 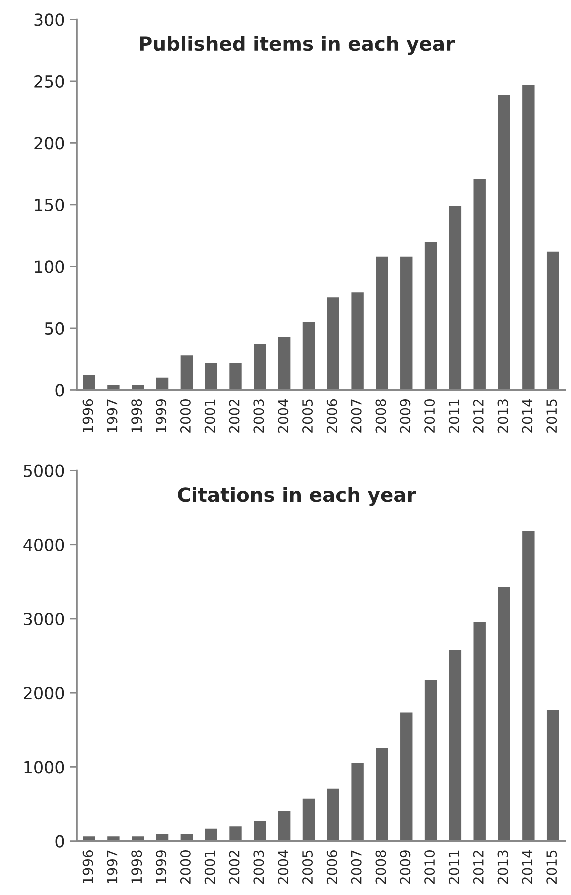 What do you see at coordinates (49, 20) in the screenshot?
I see `y-tick-label: 300` at bounding box center [49, 20].